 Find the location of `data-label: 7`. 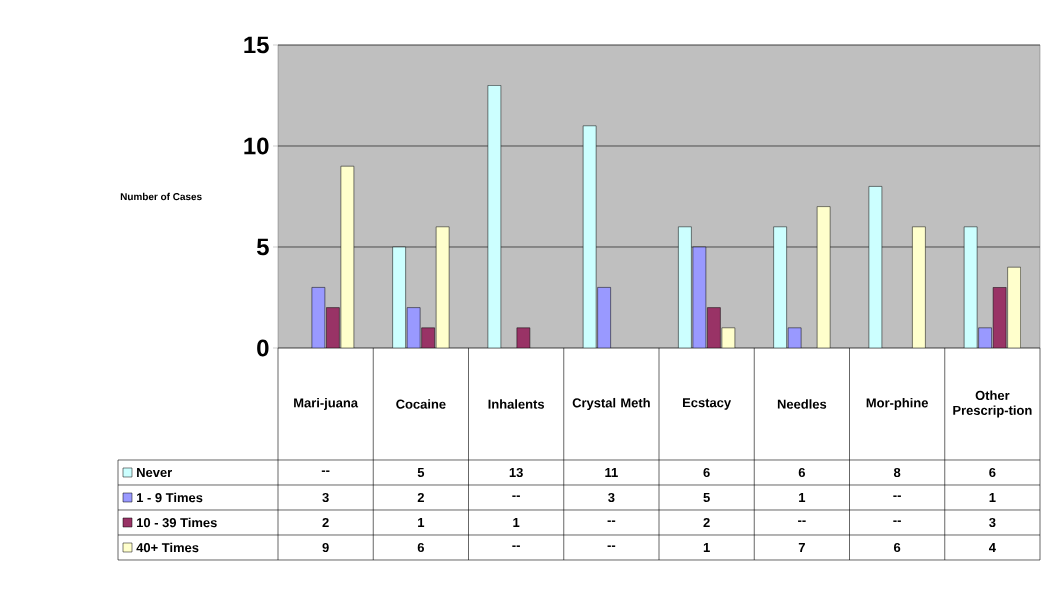

data-label: 7 is located at coordinates (801, 547).